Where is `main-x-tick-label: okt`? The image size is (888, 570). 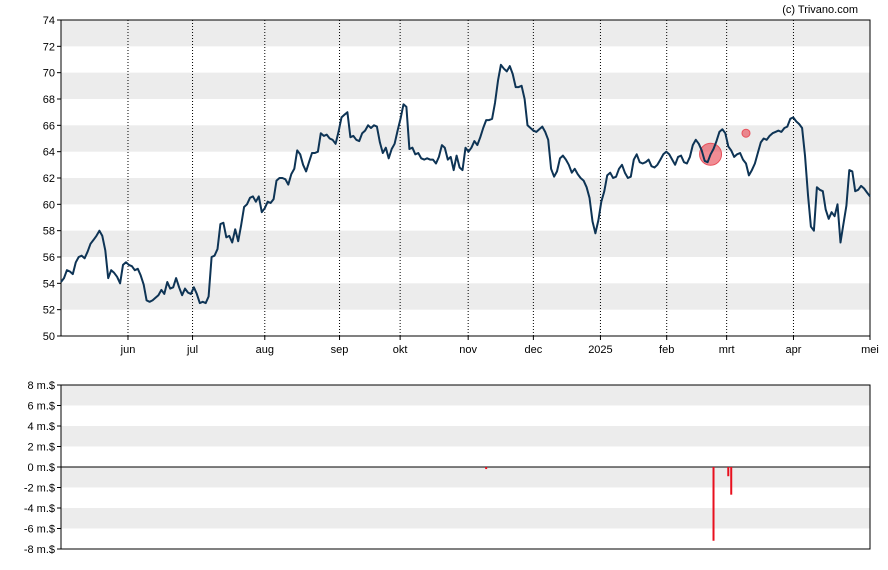
main-x-tick-label: okt is located at coordinates (400, 350).